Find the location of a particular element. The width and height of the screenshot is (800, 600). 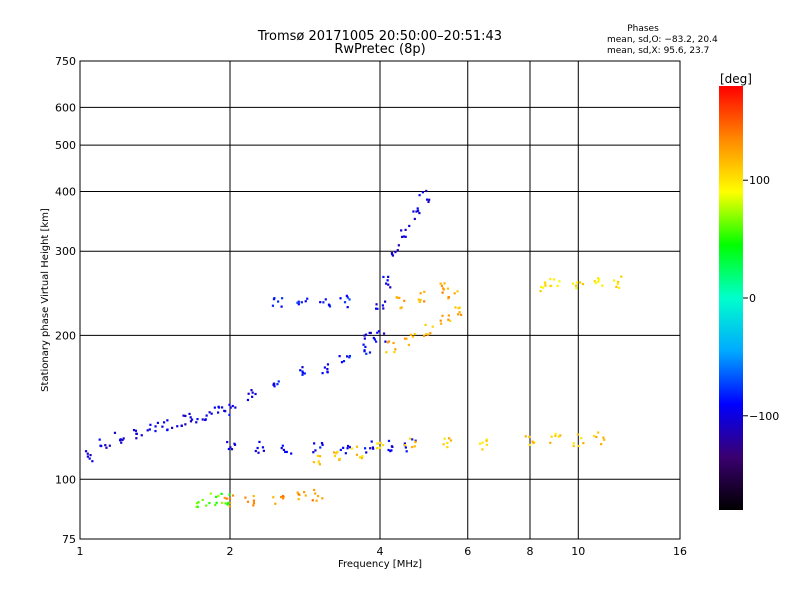

x-tick-label: 1 is located at coordinates (80, 551).